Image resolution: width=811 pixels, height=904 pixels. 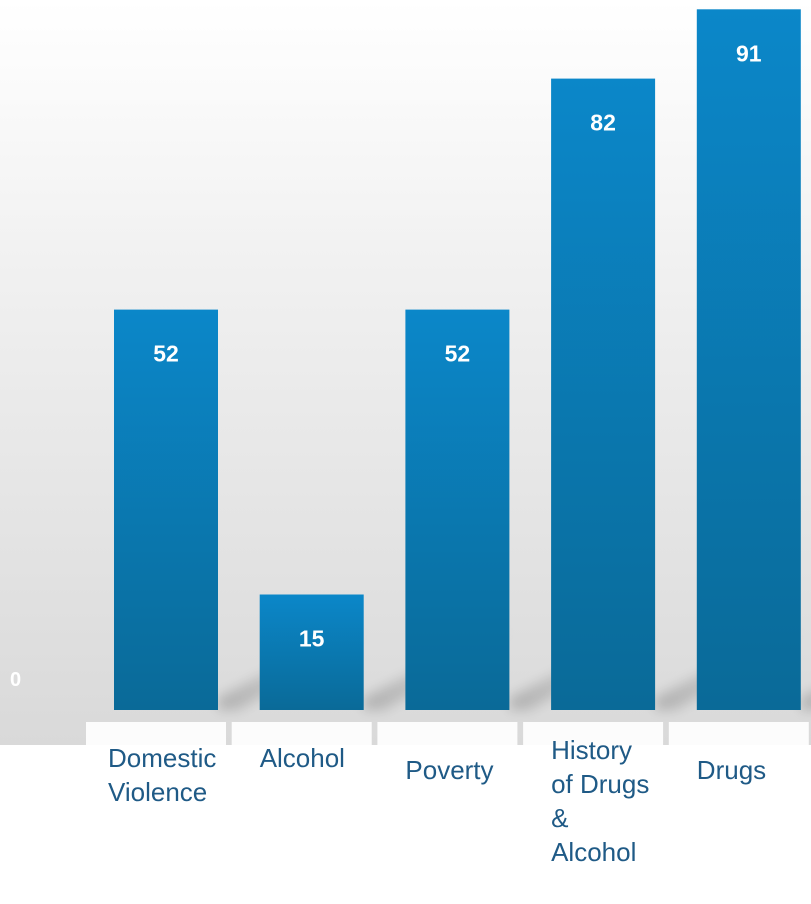 I want to click on category-label: of Drugs, so click(x=600, y=784).